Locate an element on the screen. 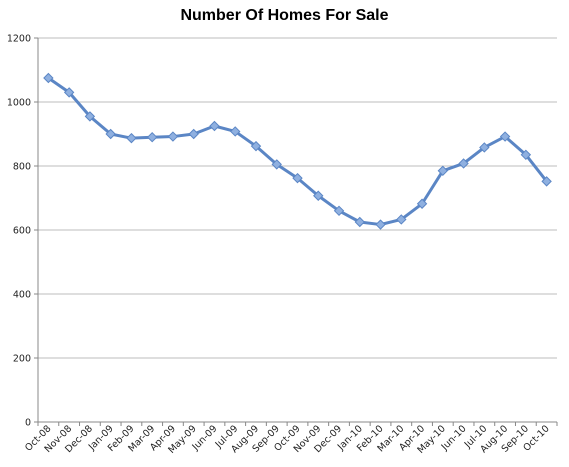  y-tick-label: 0 is located at coordinates (28, 423).